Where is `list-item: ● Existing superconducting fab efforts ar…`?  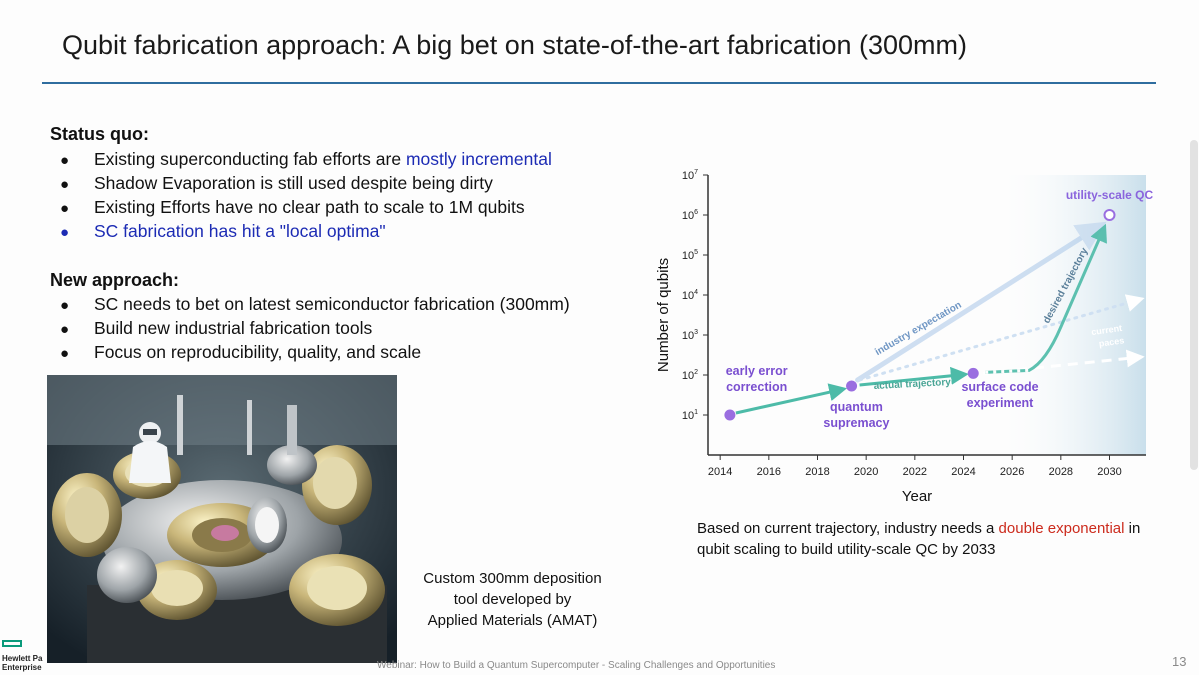
list-item: ● Existing superconducting fab efforts ar… is located at coordinates (306, 159).